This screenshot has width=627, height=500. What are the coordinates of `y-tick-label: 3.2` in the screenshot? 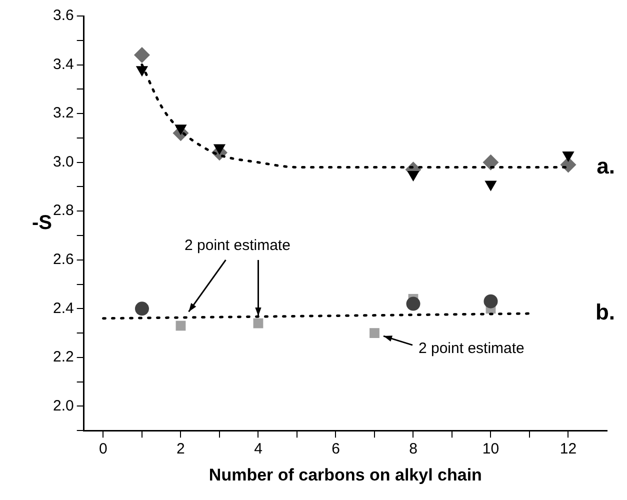 It's located at (63, 113).